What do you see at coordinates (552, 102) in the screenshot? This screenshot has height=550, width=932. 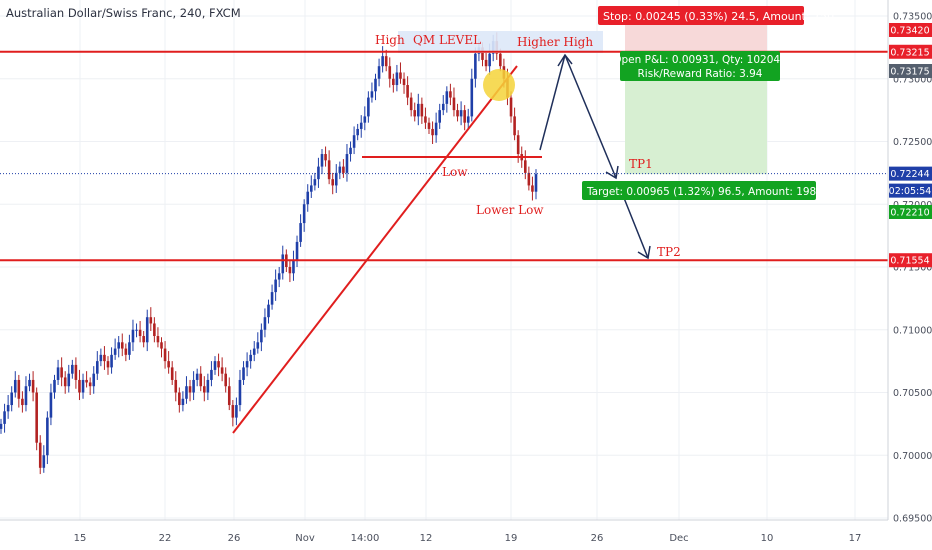 I see `projection-up` at bounding box center [552, 102].